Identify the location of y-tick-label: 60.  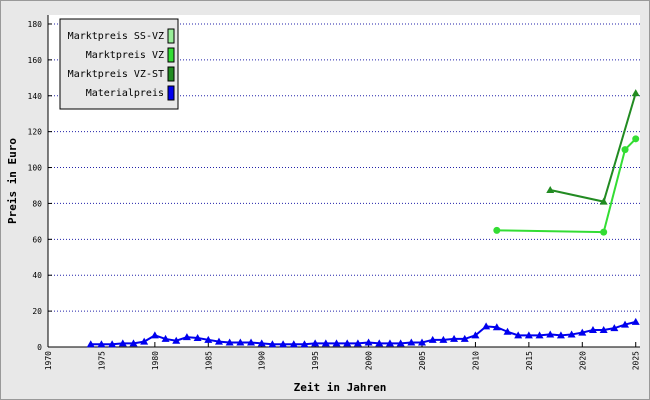
(37, 239).